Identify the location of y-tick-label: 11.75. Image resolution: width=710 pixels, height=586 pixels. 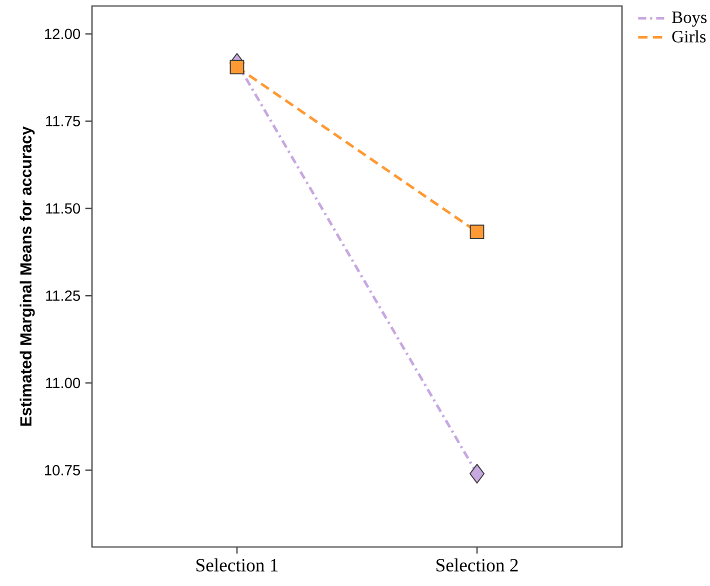
(63, 121).